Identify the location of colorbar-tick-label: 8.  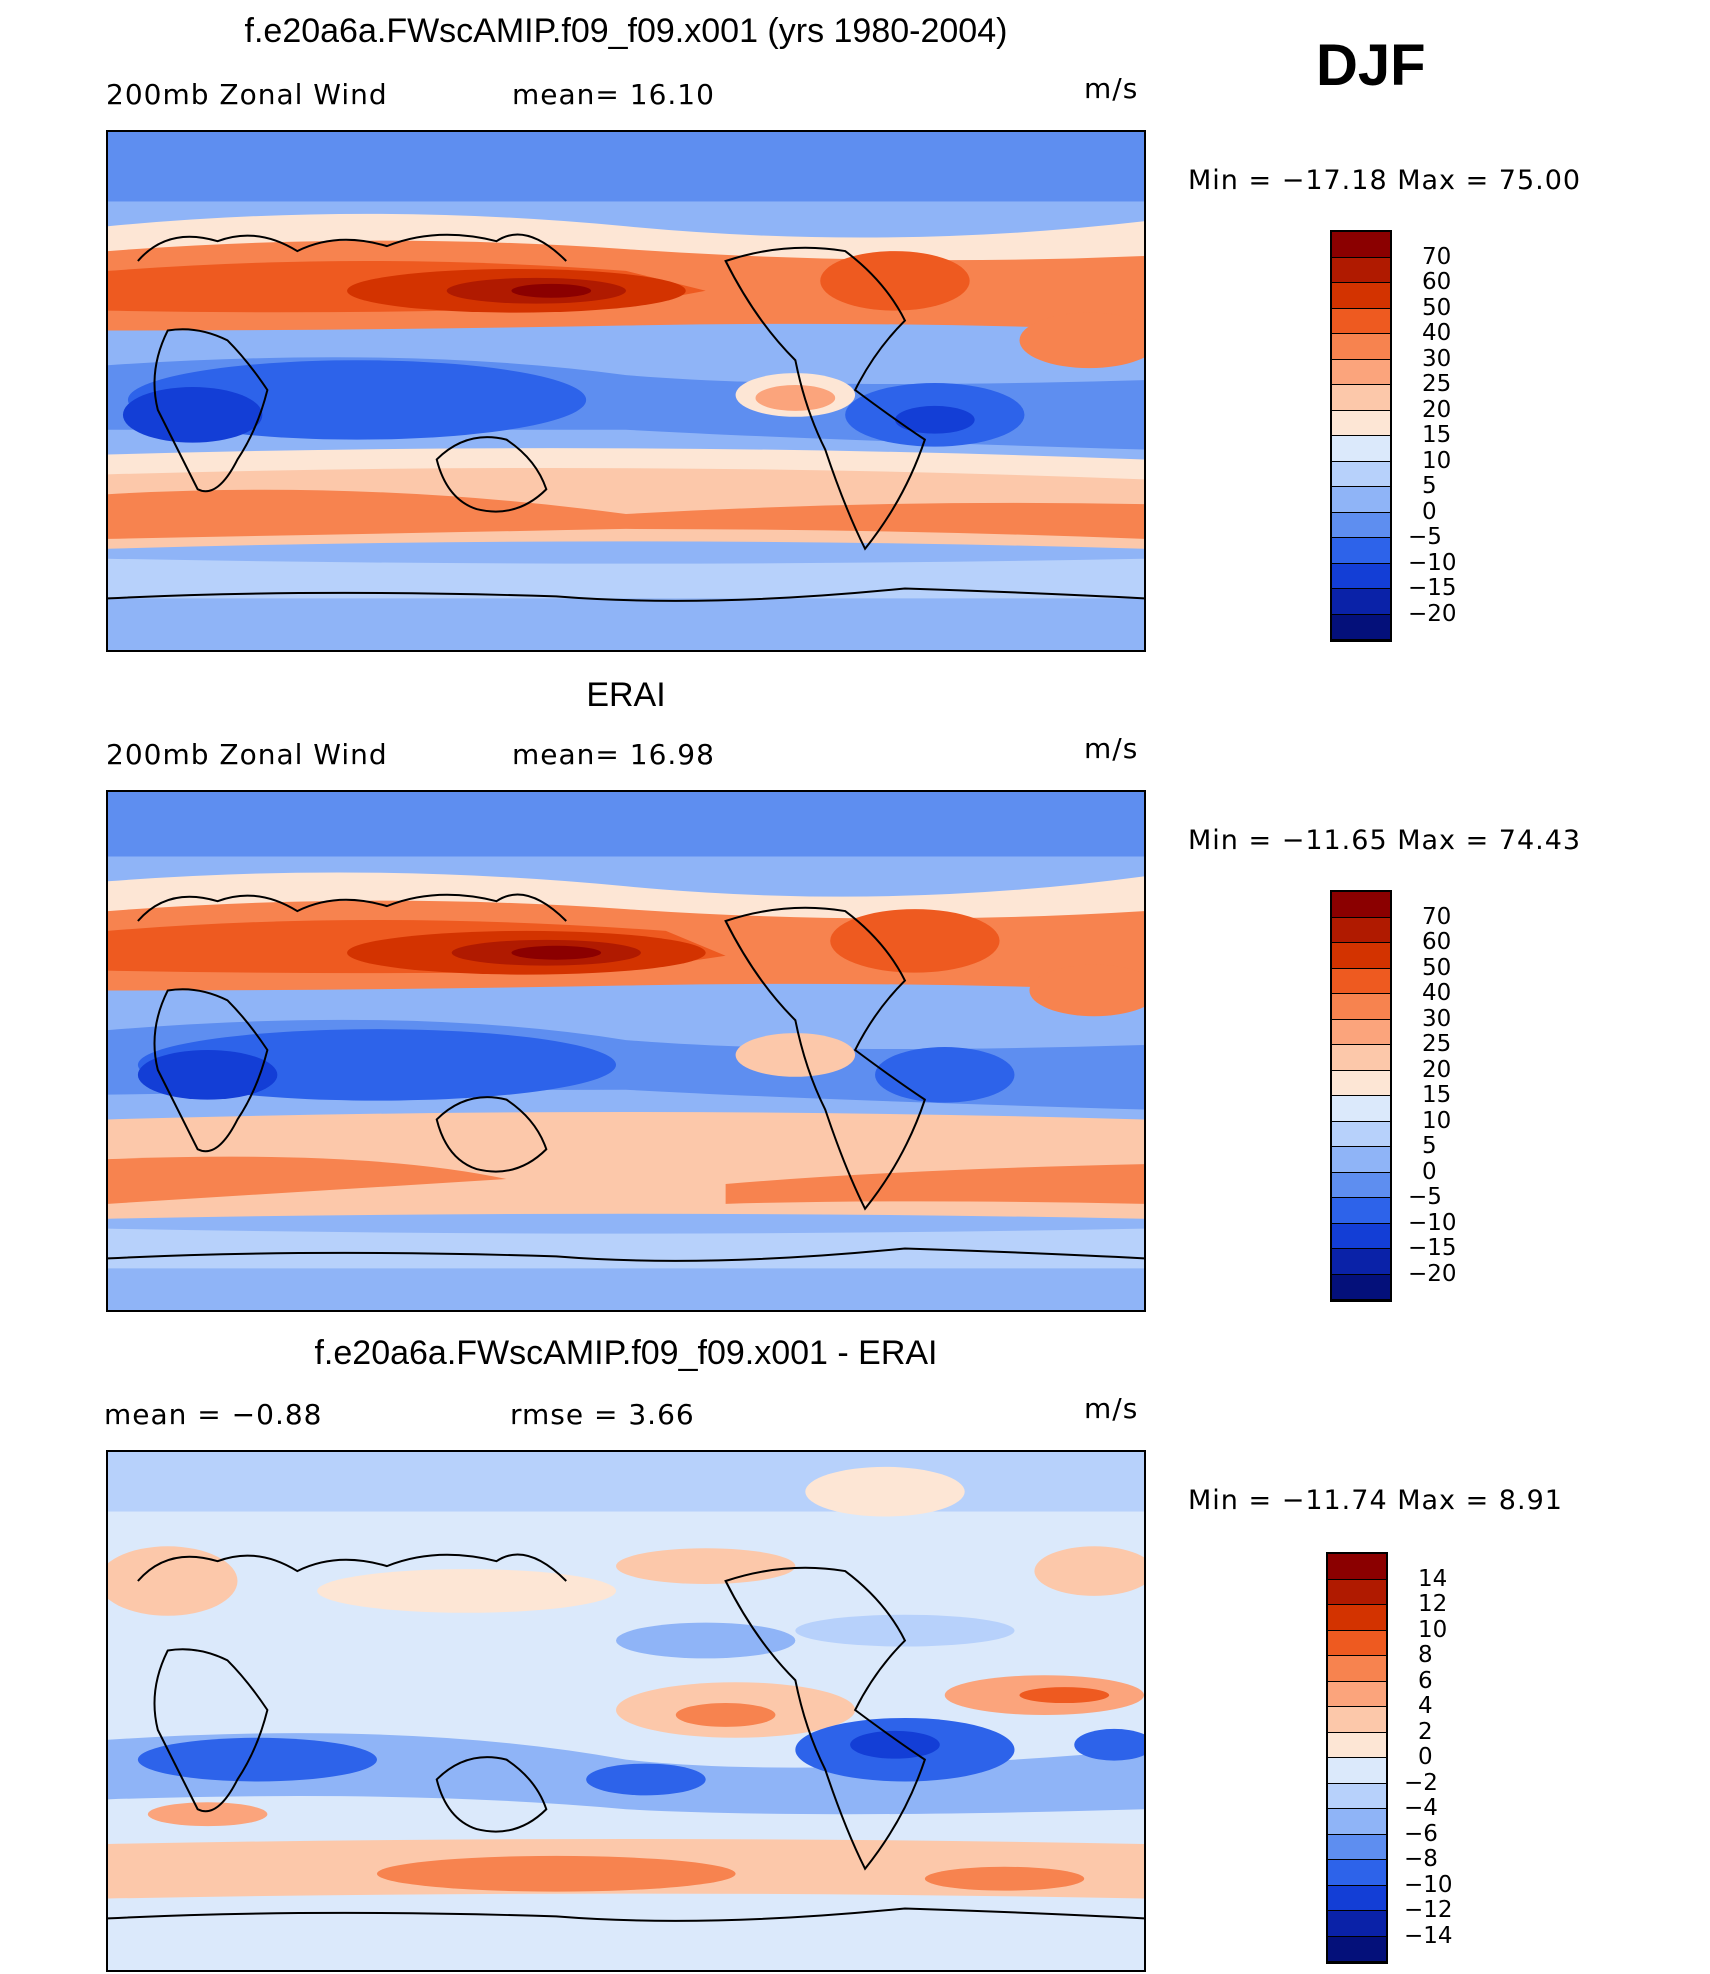
(1425, 1655).